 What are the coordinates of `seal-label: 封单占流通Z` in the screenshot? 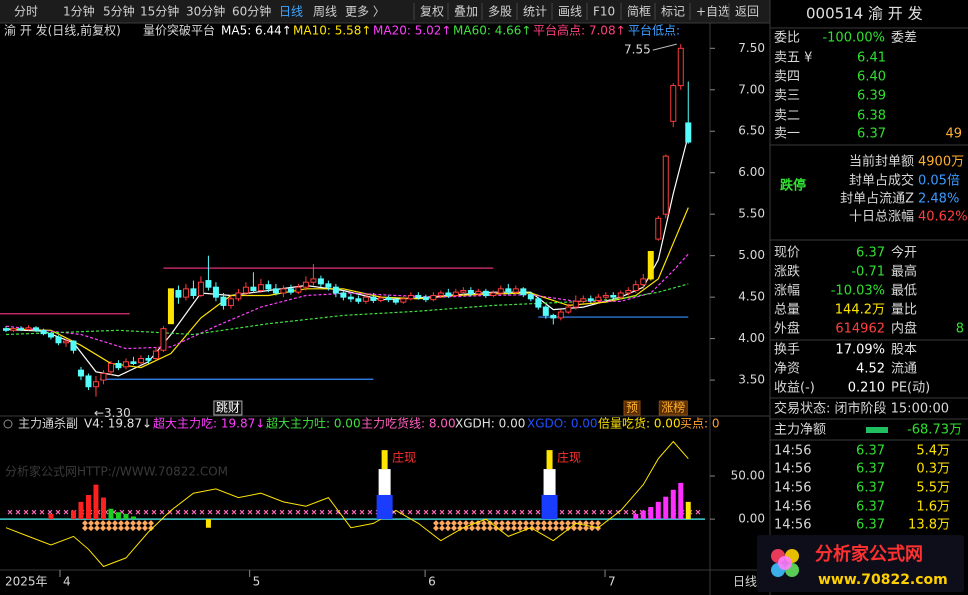 It's located at (877, 199).